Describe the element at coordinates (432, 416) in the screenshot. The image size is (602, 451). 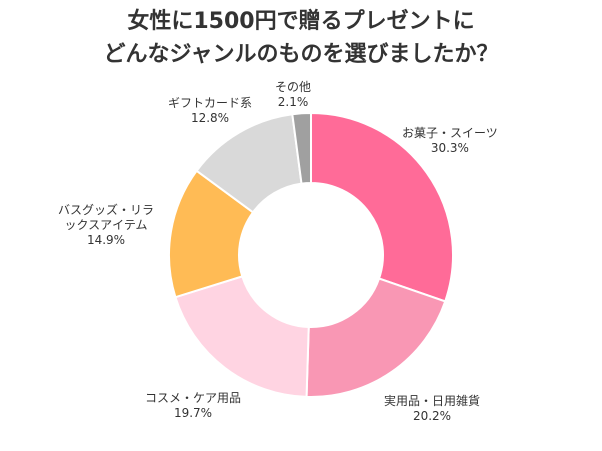
I see `label-daily-goods-value: 20.2%` at that location.